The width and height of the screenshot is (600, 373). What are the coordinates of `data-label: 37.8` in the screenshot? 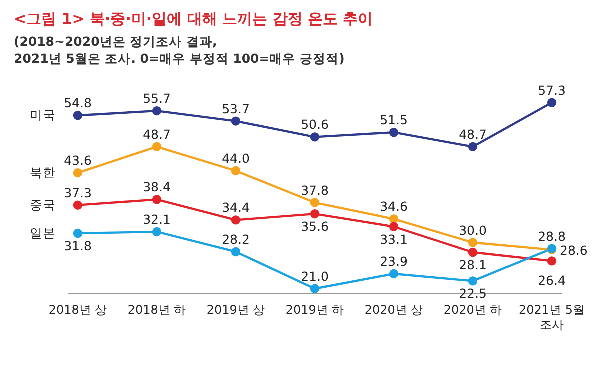 It's located at (315, 190).